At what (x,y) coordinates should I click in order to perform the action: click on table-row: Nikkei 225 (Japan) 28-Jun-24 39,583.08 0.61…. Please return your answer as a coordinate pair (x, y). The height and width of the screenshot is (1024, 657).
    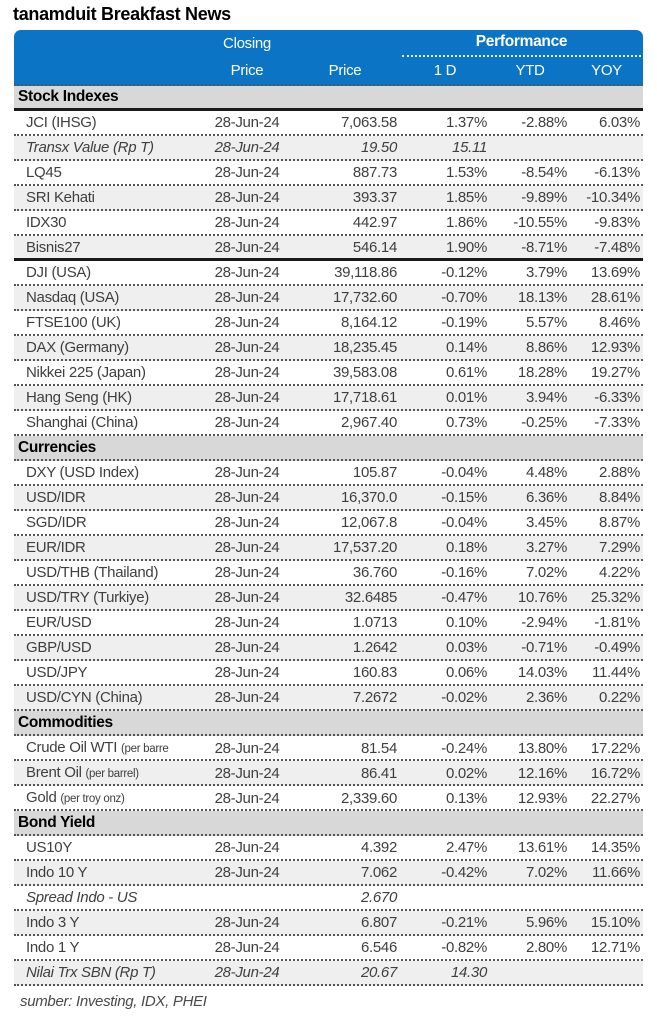
    Looking at the image, I should click on (328, 373).